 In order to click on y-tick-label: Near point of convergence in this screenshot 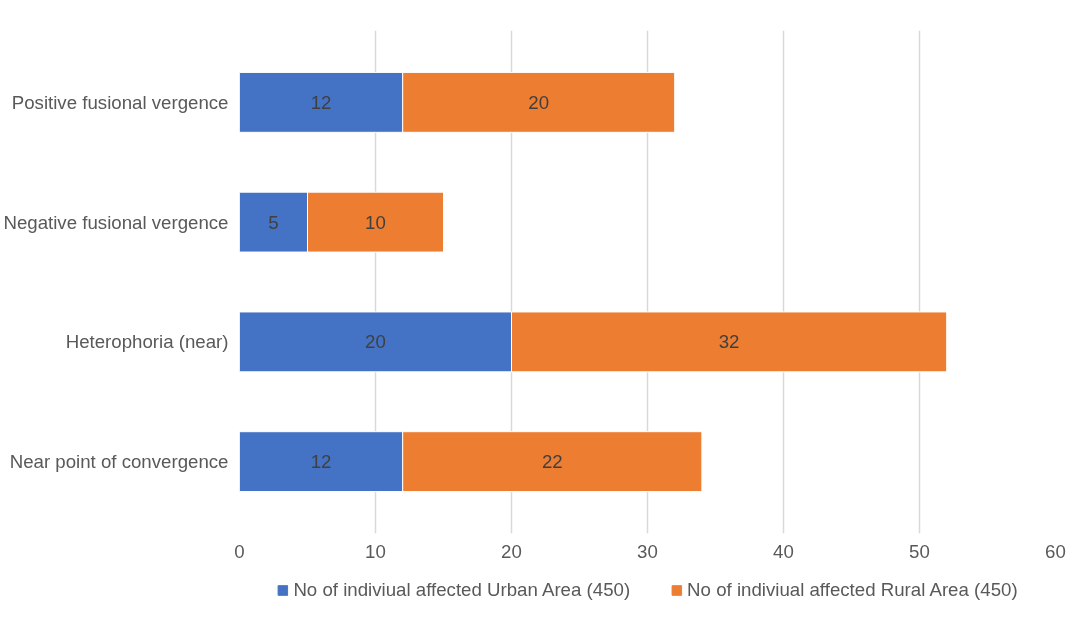, I will do `click(119, 462)`.